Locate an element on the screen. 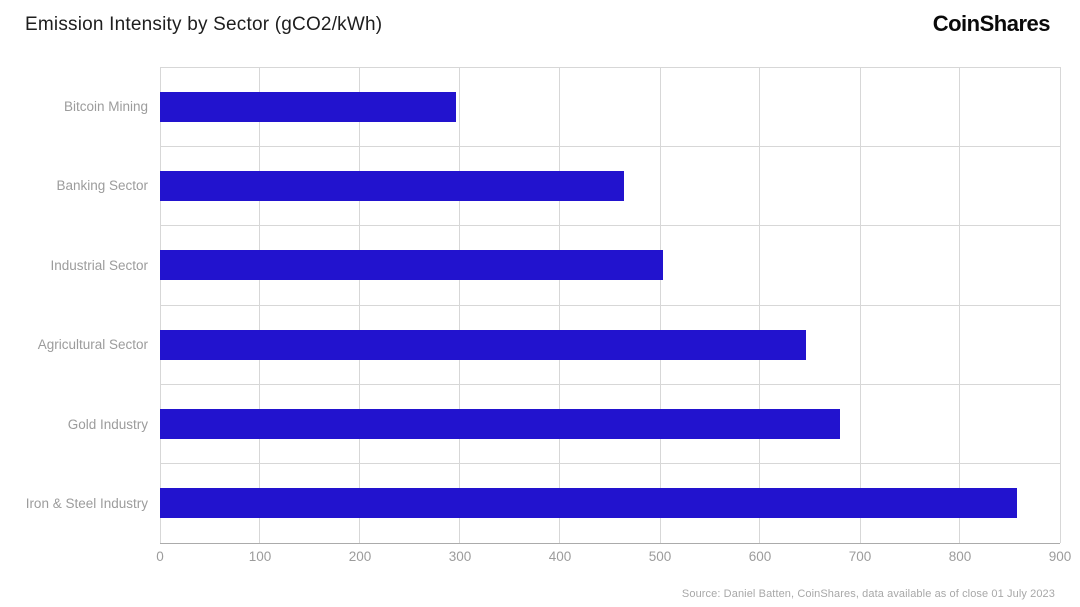  bar-industrial-sector is located at coordinates (411, 265).